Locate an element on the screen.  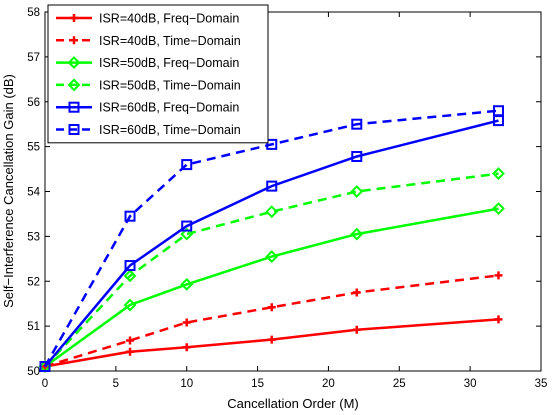
y-tick-label: 52 is located at coordinates (33, 282).